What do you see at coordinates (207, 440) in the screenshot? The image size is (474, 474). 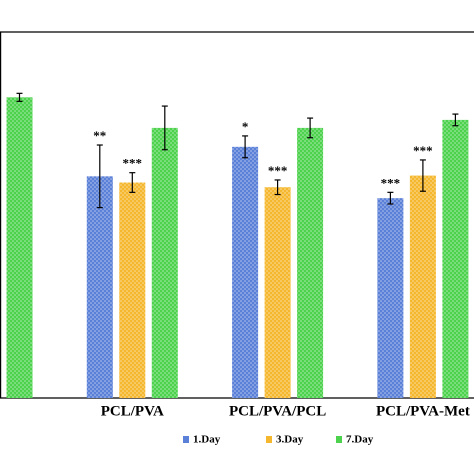 I see `legend-label: 1.Day` at bounding box center [207, 440].